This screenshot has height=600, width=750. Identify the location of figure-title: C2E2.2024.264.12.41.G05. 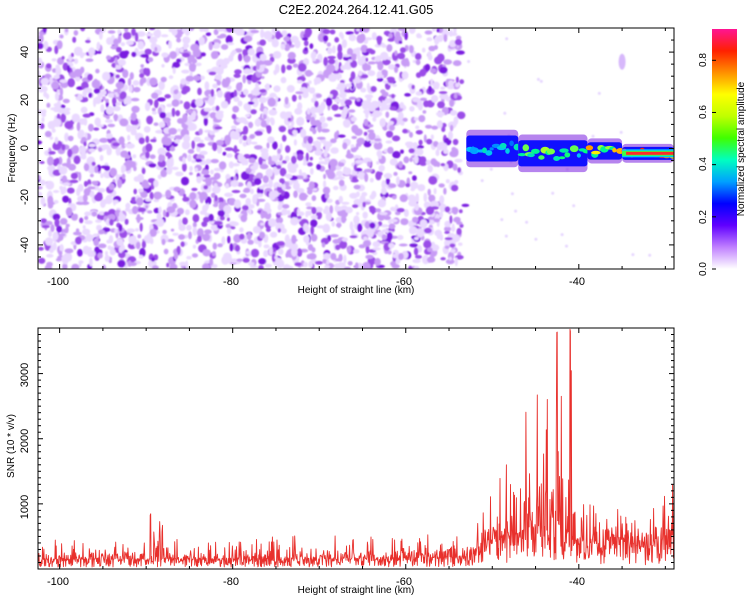
(356, 9).